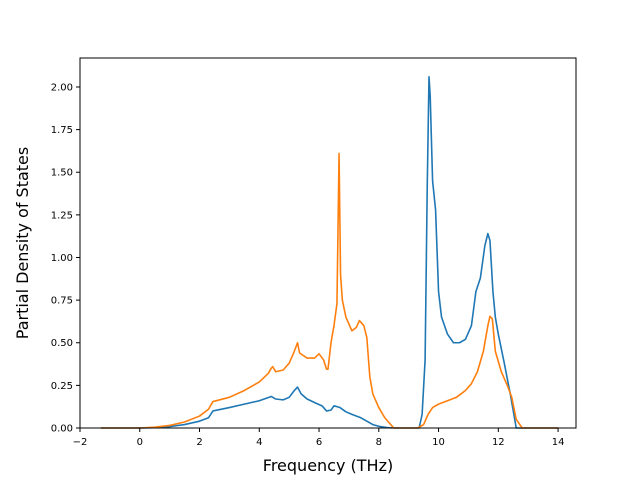 This screenshot has height=480, width=640. What do you see at coordinates (62, 429) in the screenshot?
I see `y-tick-label: 0.00` at bounding box center [62, 429].